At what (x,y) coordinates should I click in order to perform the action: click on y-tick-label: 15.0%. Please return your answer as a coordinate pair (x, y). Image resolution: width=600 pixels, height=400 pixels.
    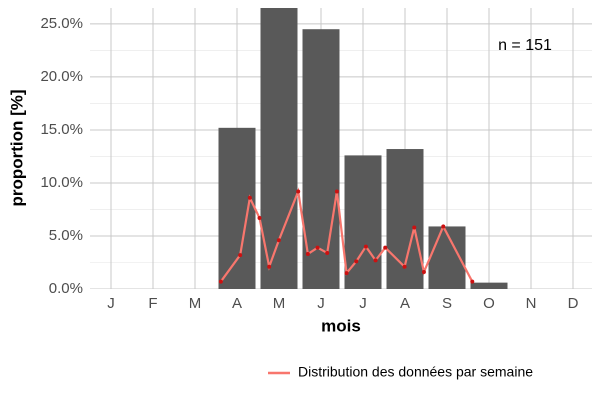
    Looking at the image, I should click on (61, 129).